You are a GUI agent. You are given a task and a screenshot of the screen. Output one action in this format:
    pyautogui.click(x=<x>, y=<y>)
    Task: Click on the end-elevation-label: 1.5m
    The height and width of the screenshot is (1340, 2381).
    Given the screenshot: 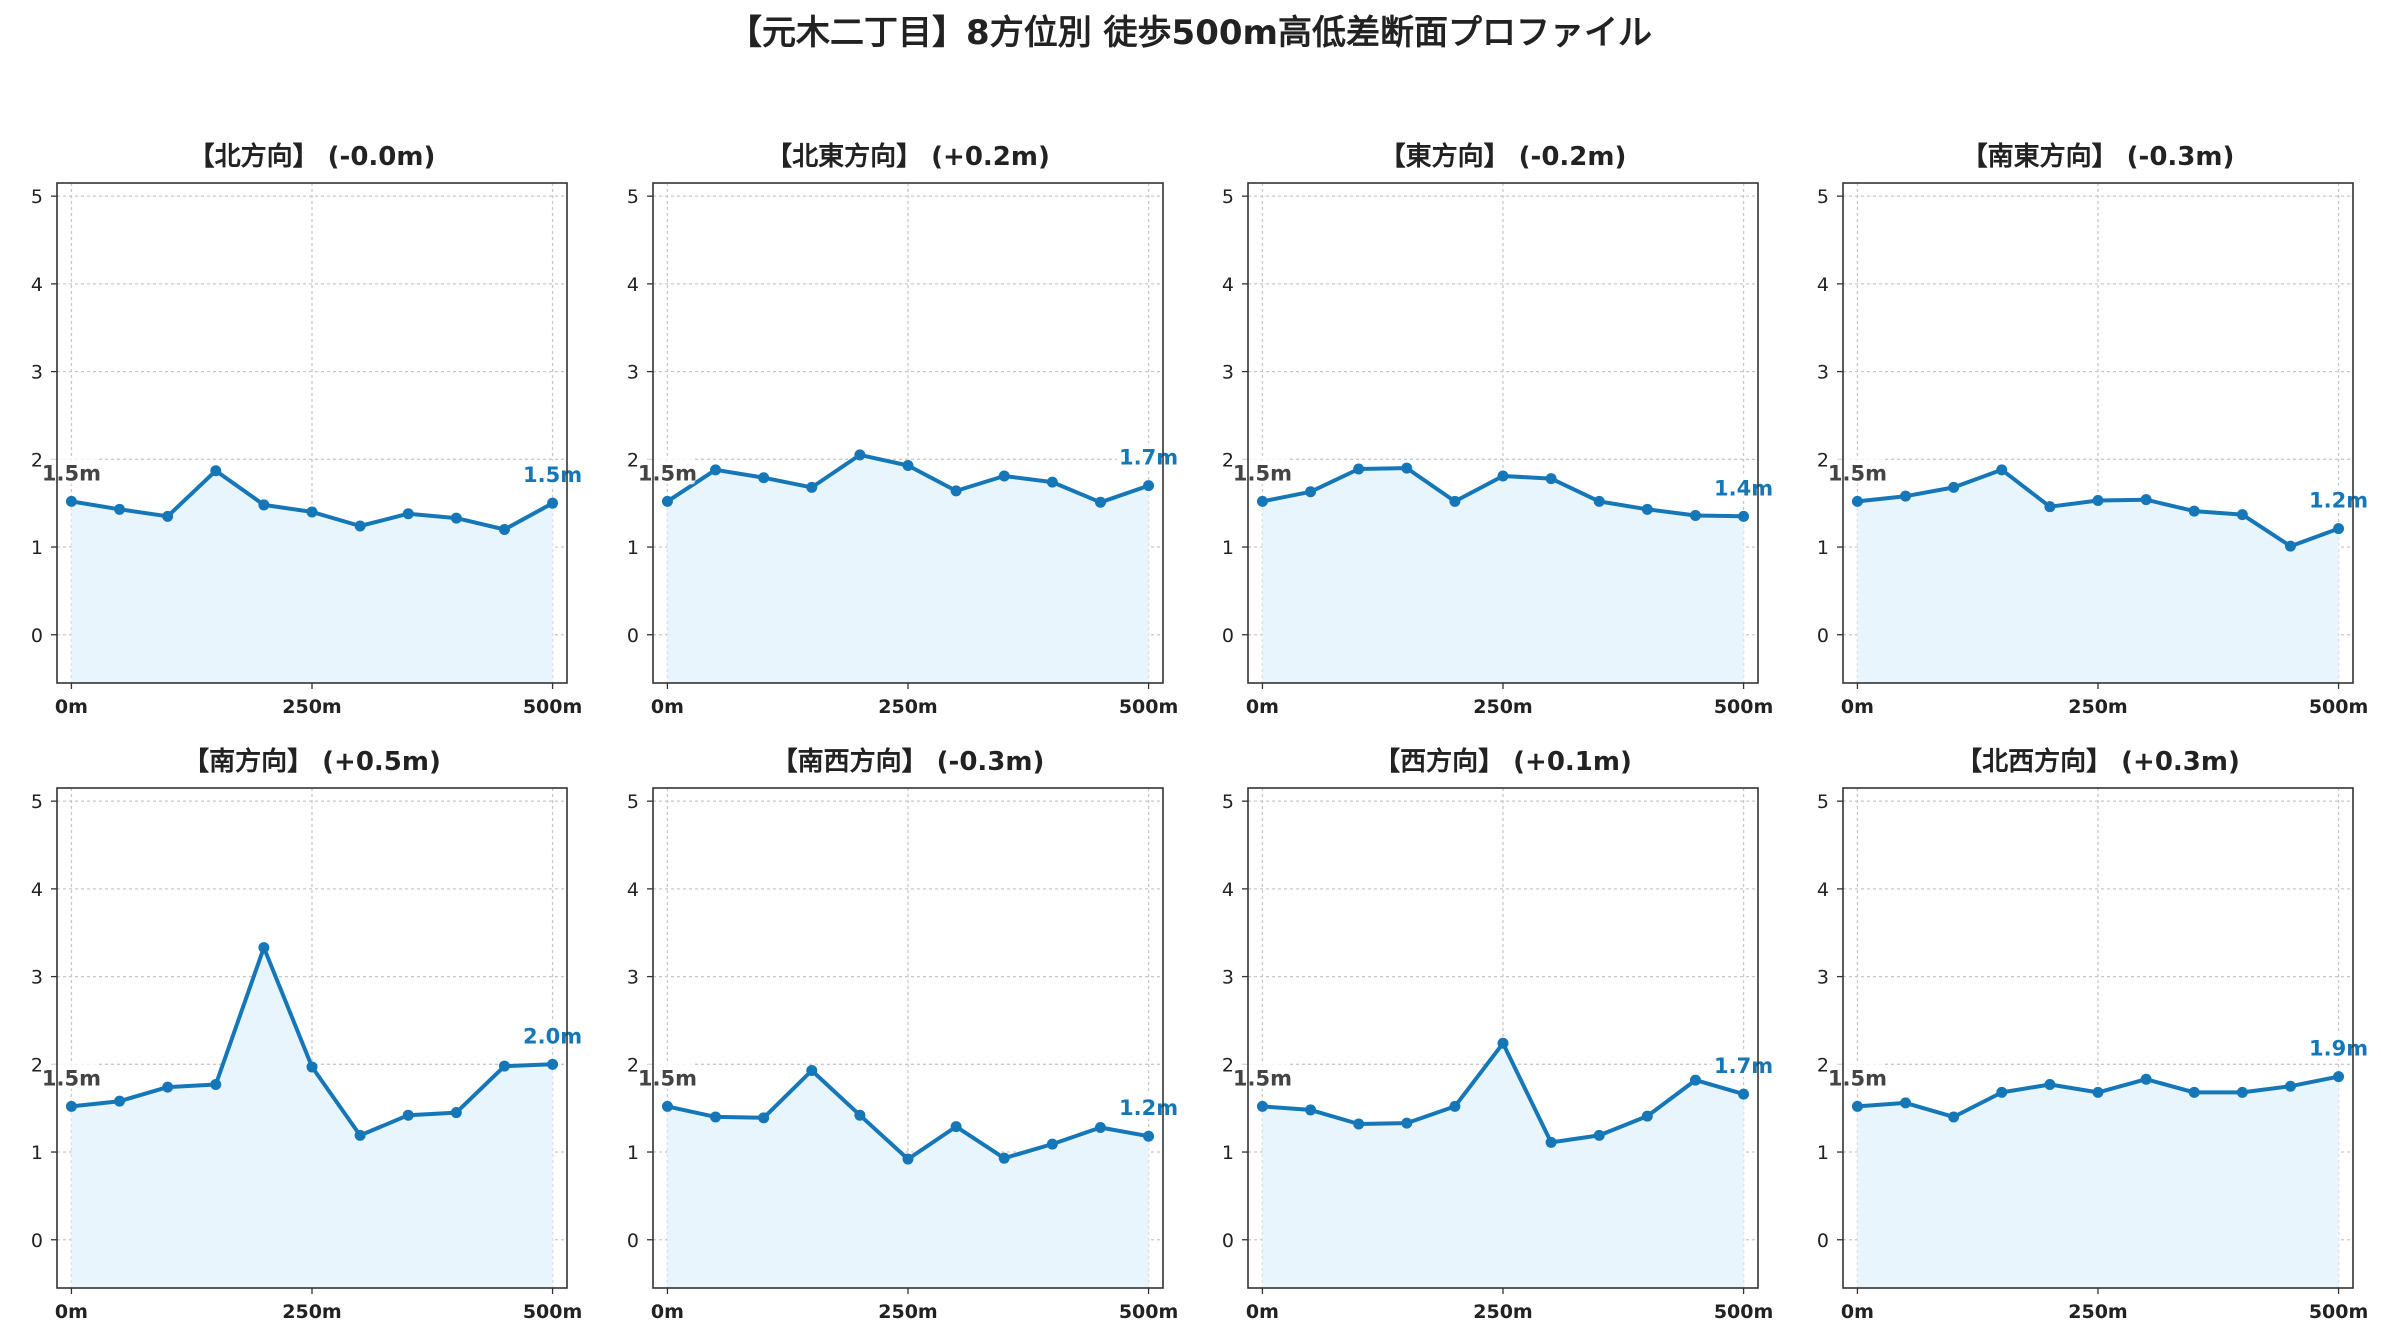 What is the action you would take?
    pyautogui.click(x=552, y=475)
    